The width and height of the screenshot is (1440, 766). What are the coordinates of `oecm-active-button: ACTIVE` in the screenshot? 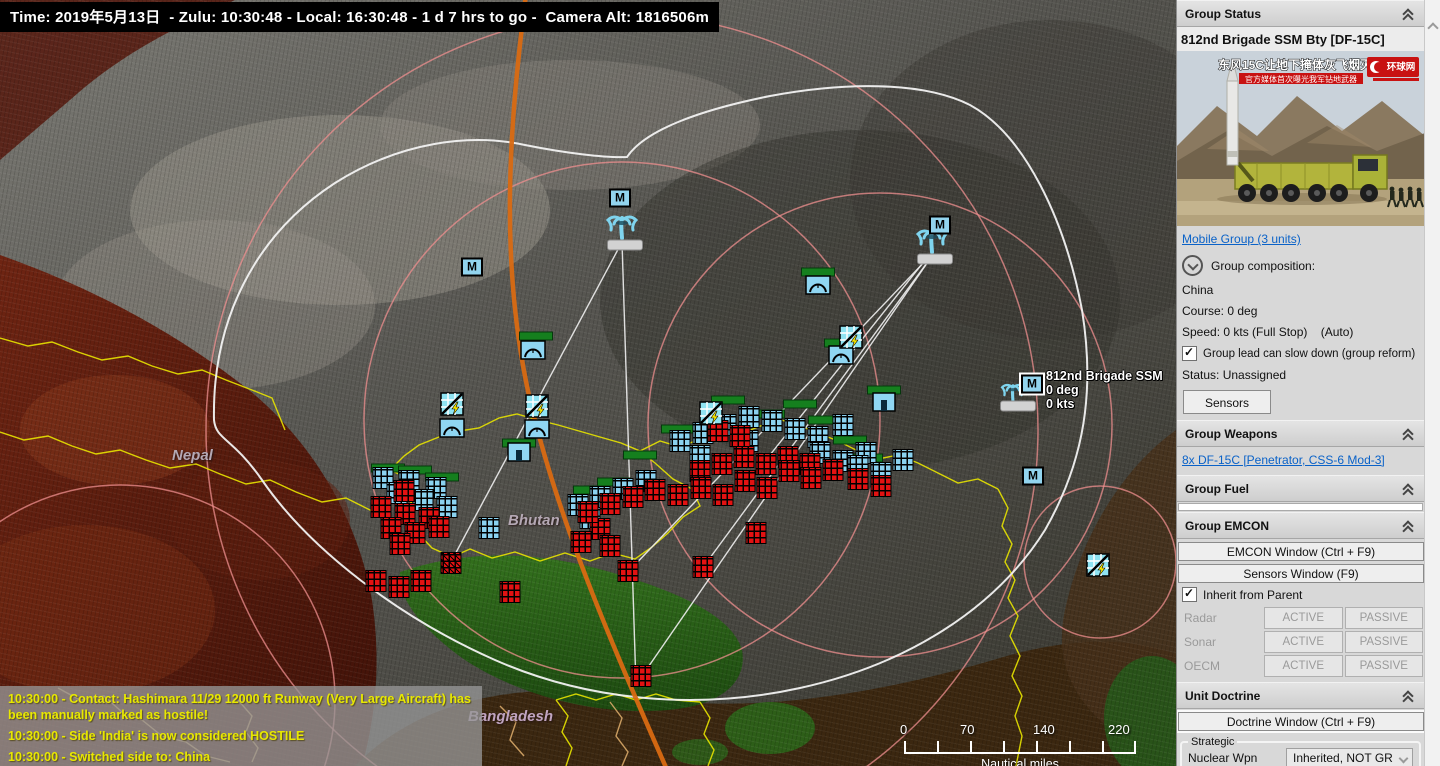 It's located at (1303, 666).